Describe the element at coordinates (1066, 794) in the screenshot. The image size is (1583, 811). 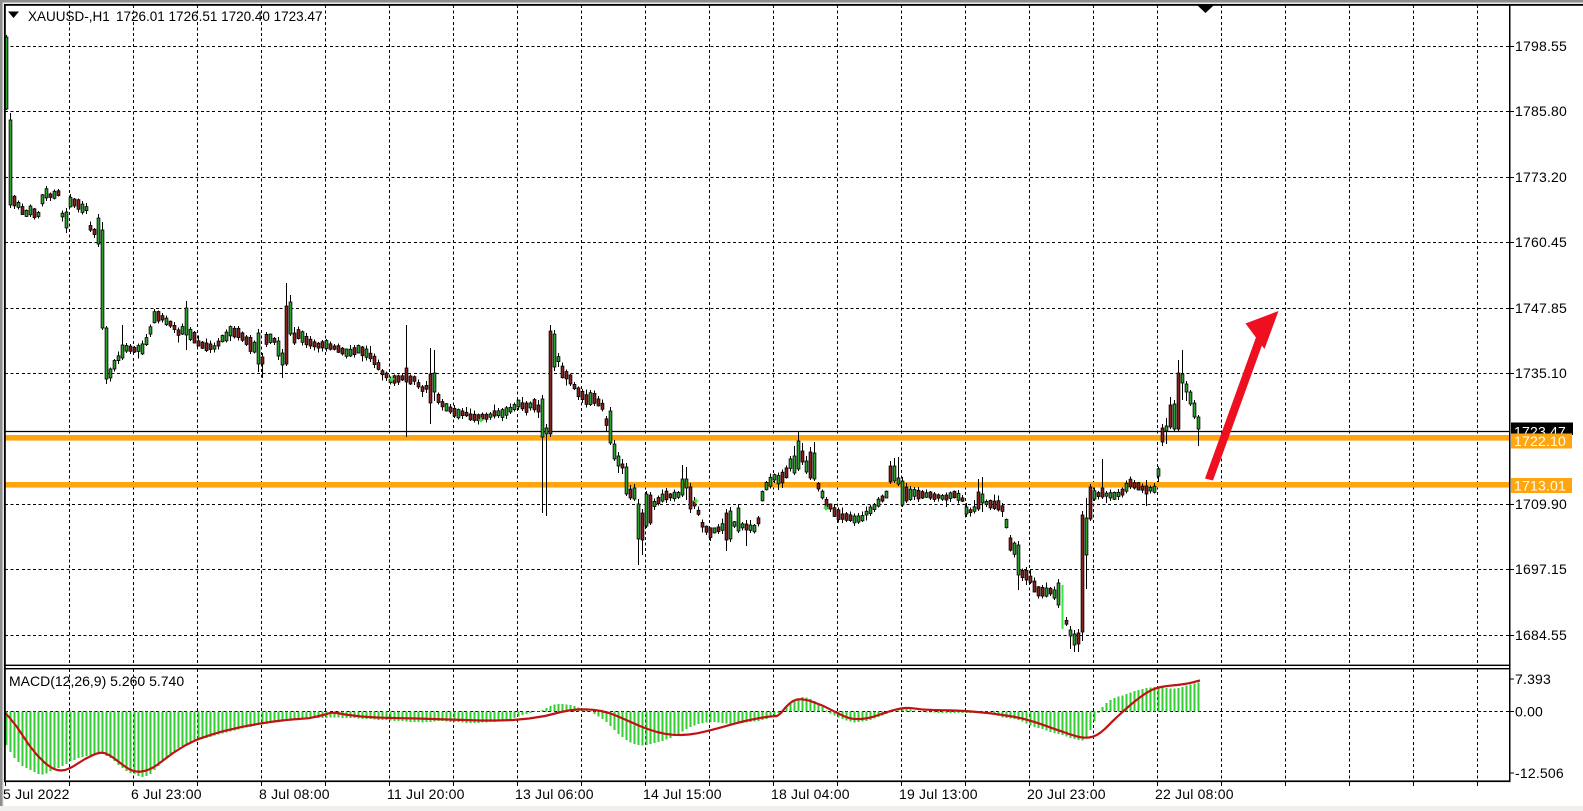
I see `svg-text: 20 Jul 23:00` at that location.